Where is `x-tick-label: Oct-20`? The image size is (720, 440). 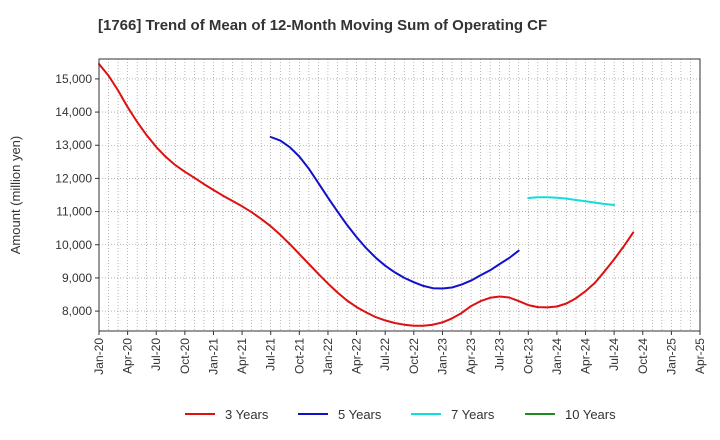 x-tick-label: Oct-20 is located at coordinates (185, 356).